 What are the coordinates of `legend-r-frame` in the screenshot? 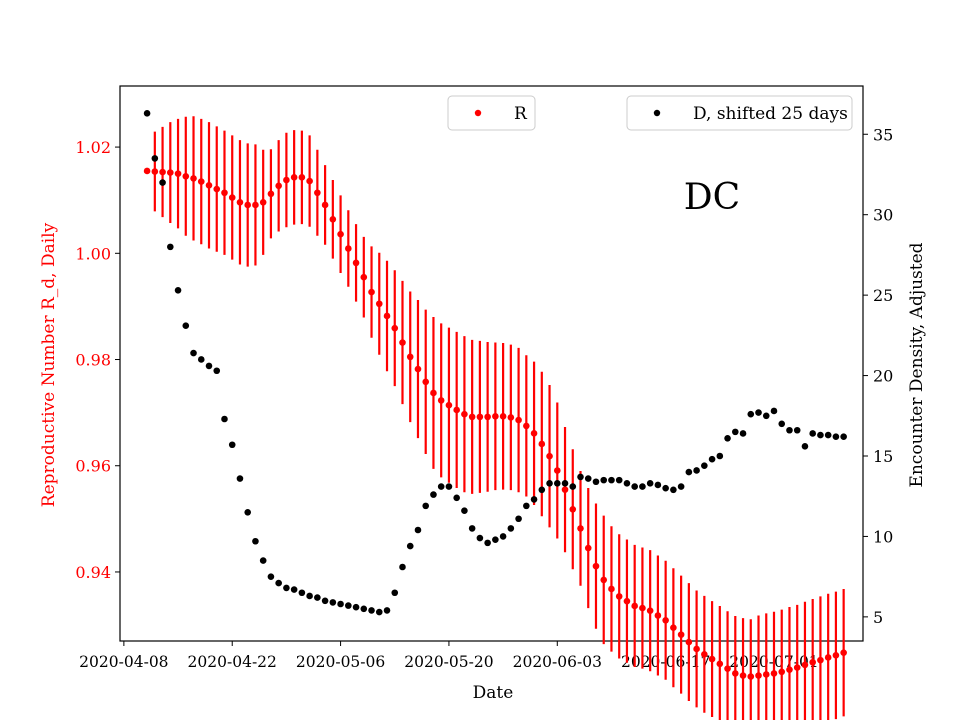 It's located at (491, 113).